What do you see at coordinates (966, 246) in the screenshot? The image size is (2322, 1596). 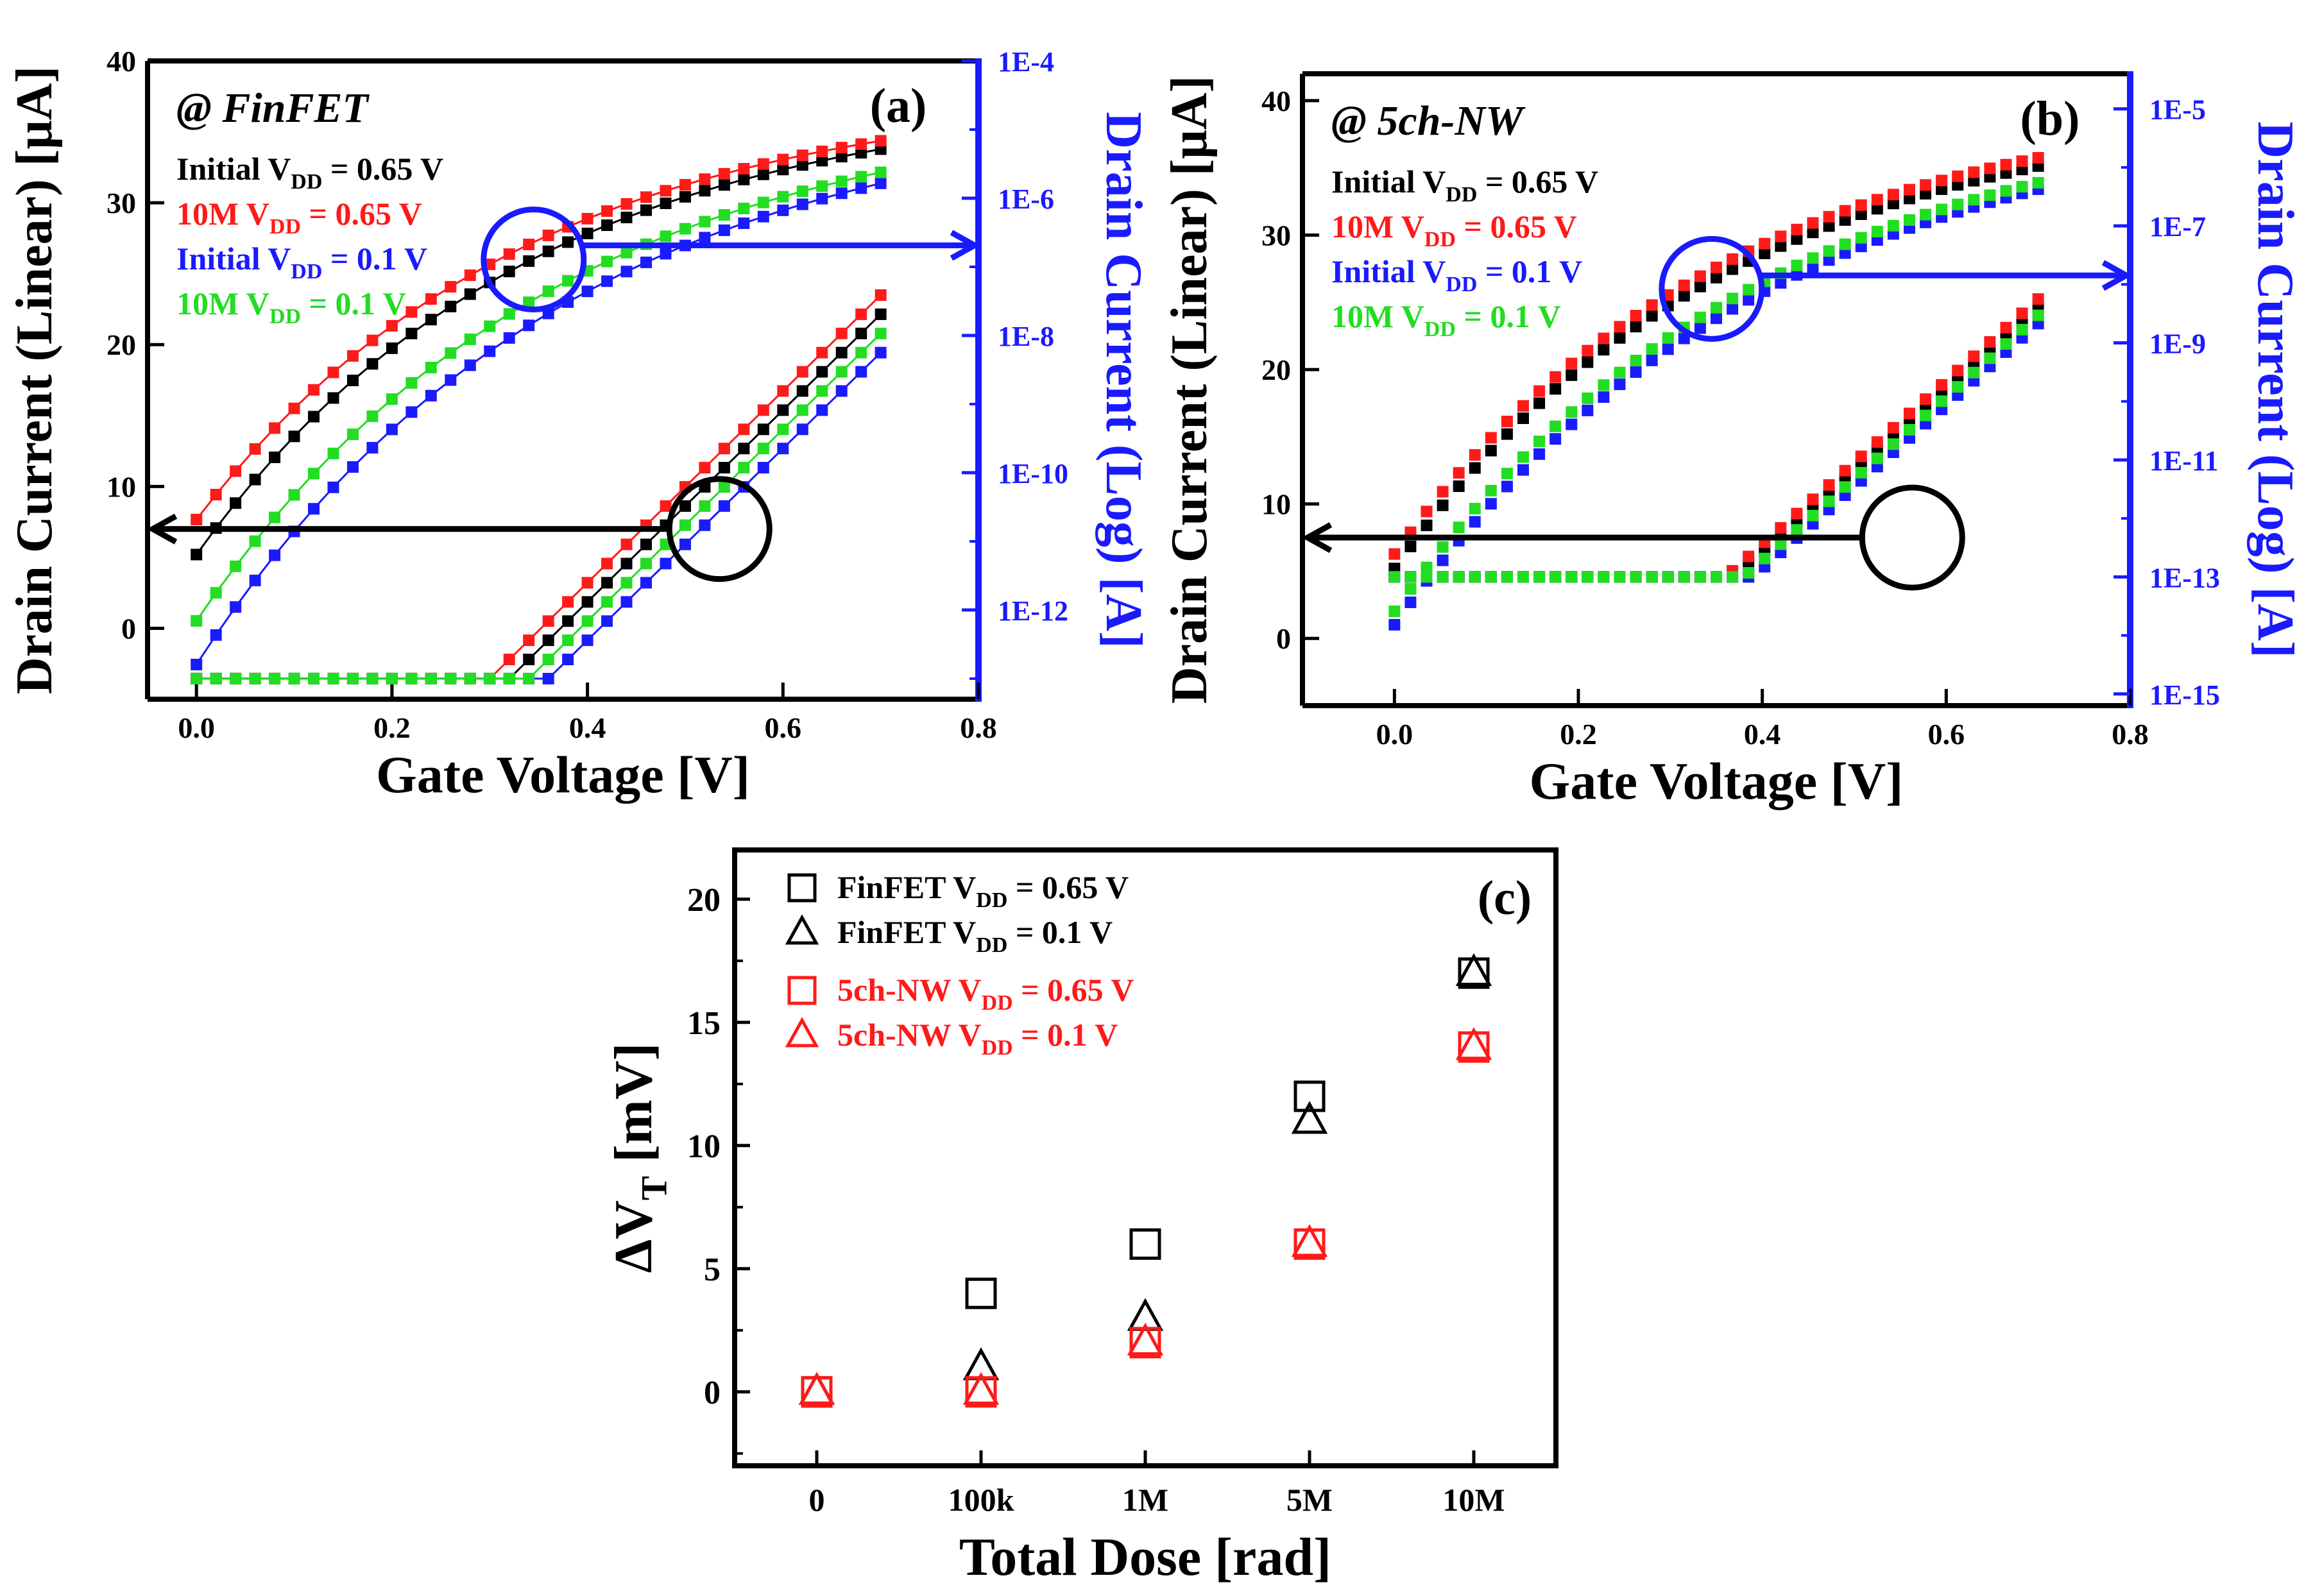 I see `arrow-head-right` at bounding box center [966, 246].